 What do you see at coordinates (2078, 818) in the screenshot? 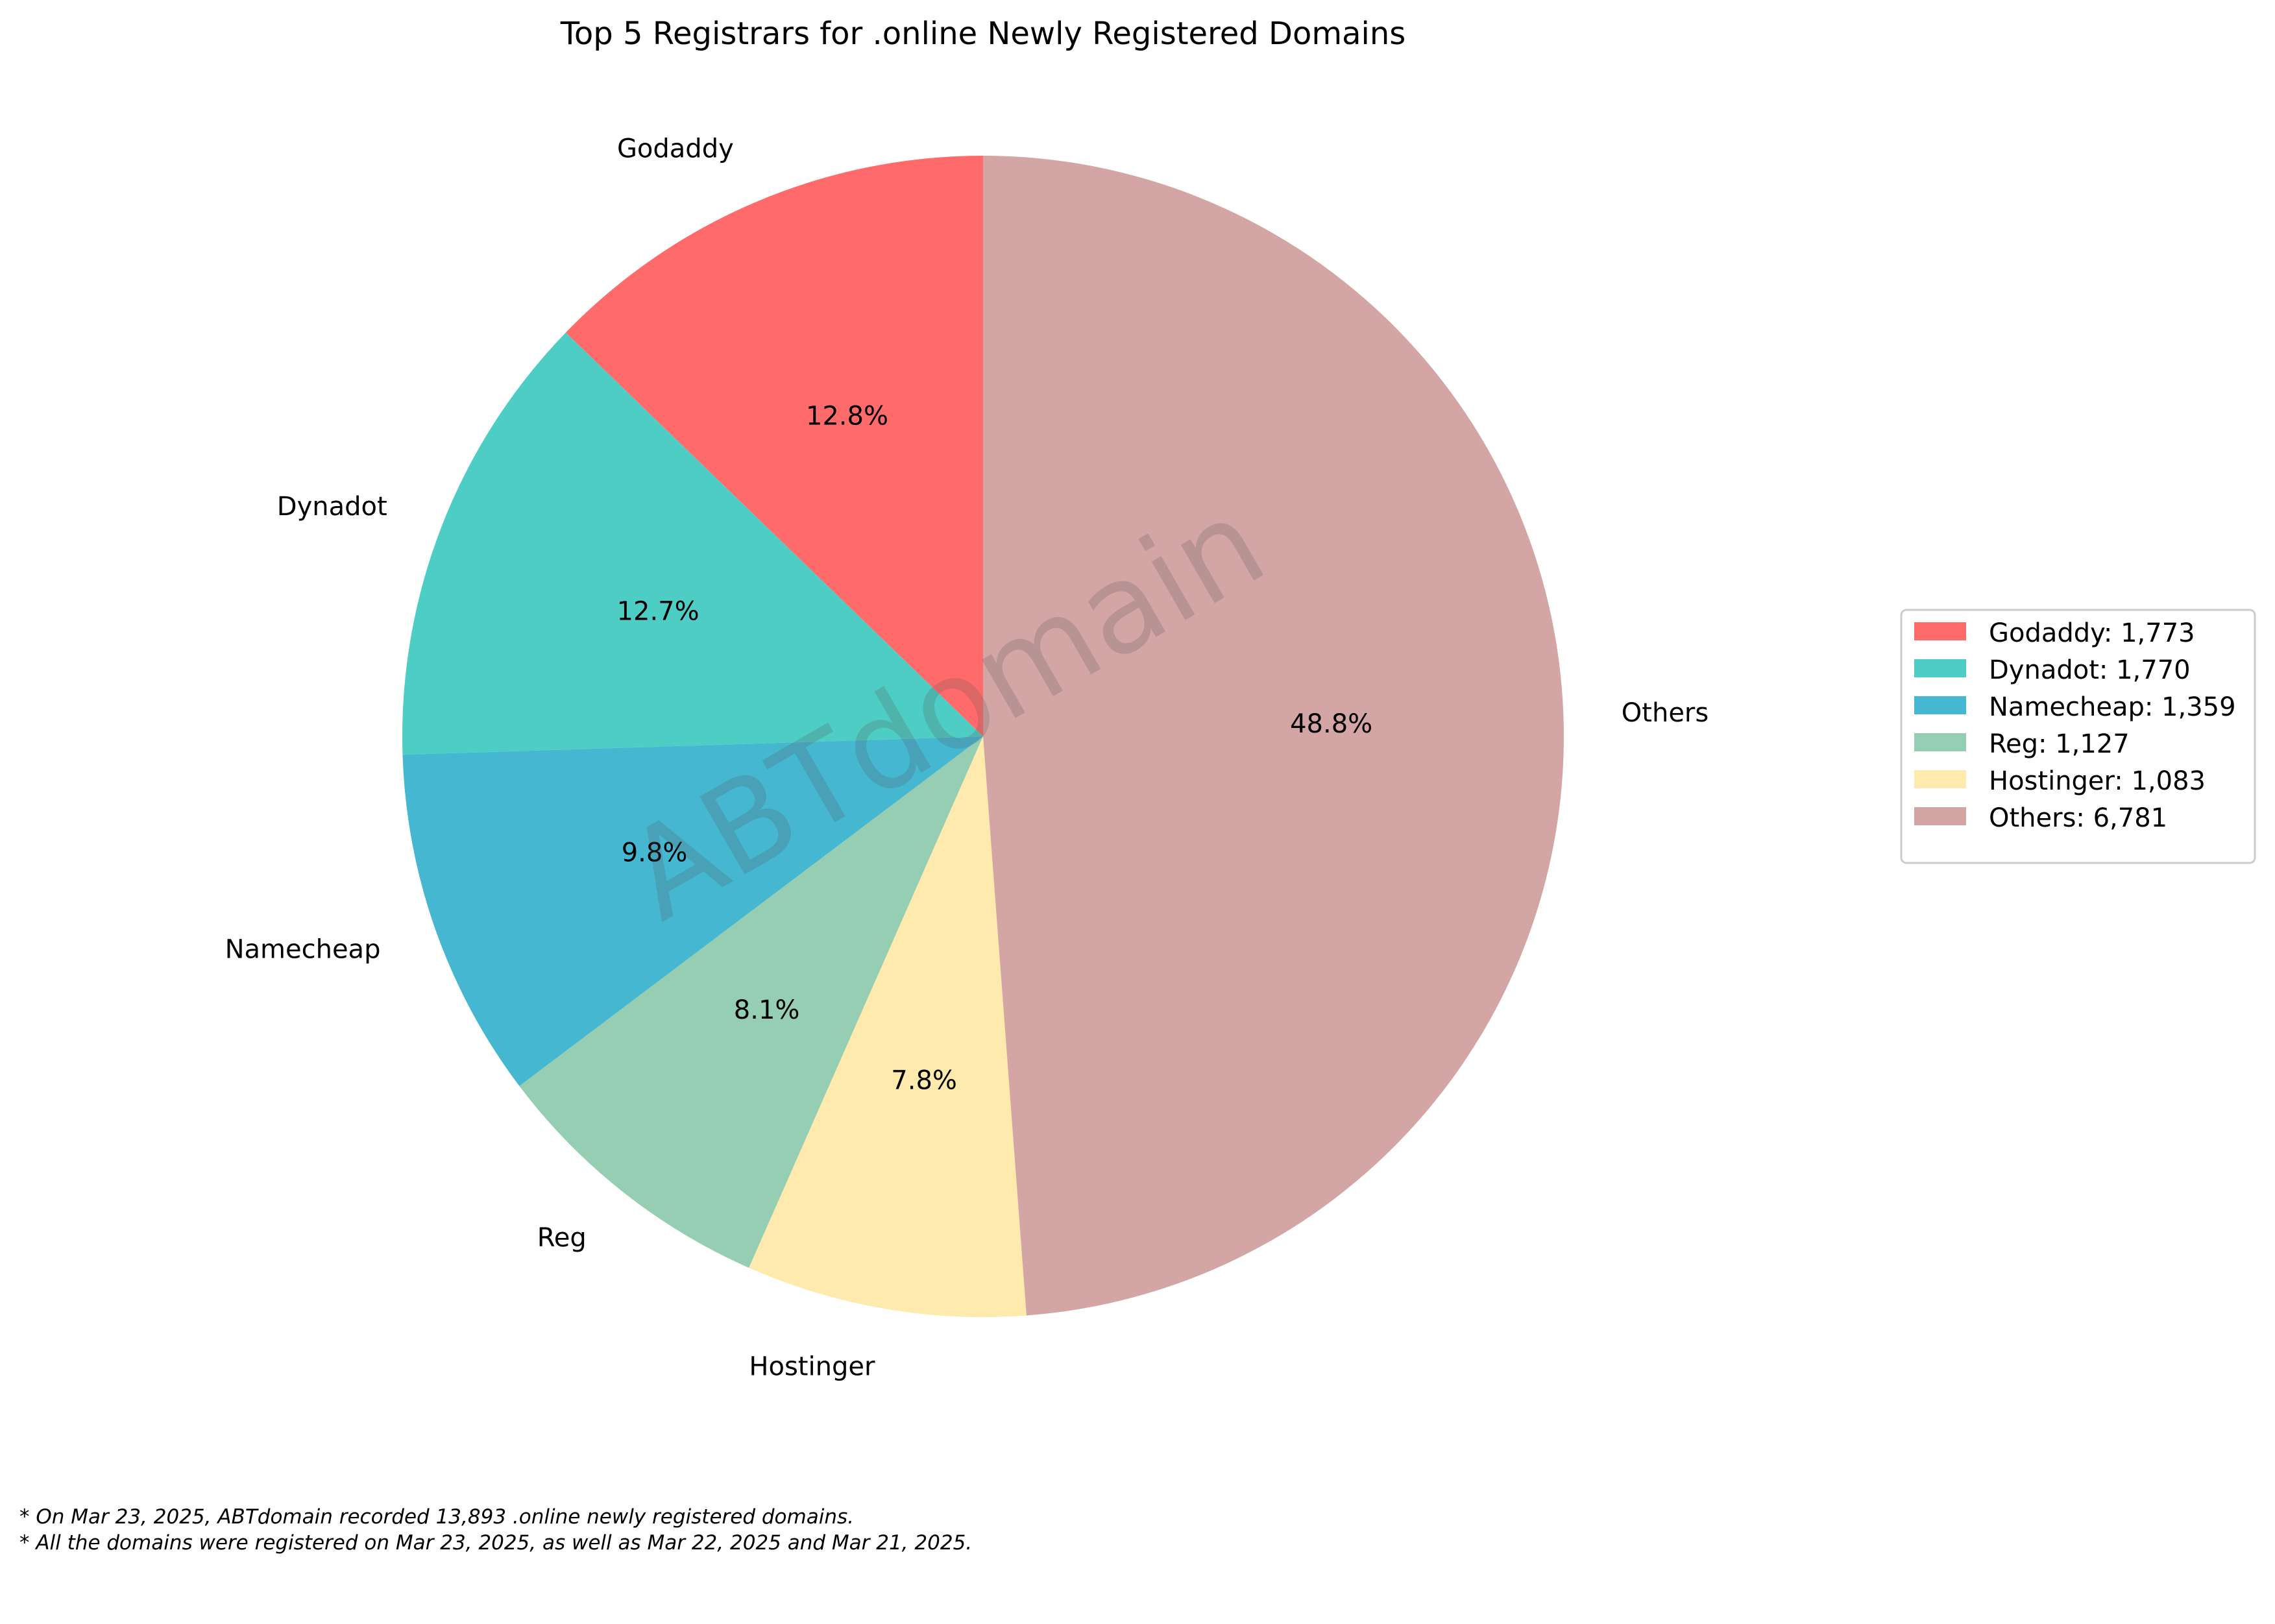
I see `legend-label-others: Others: 6,781` at bounding box center [2078, 818].